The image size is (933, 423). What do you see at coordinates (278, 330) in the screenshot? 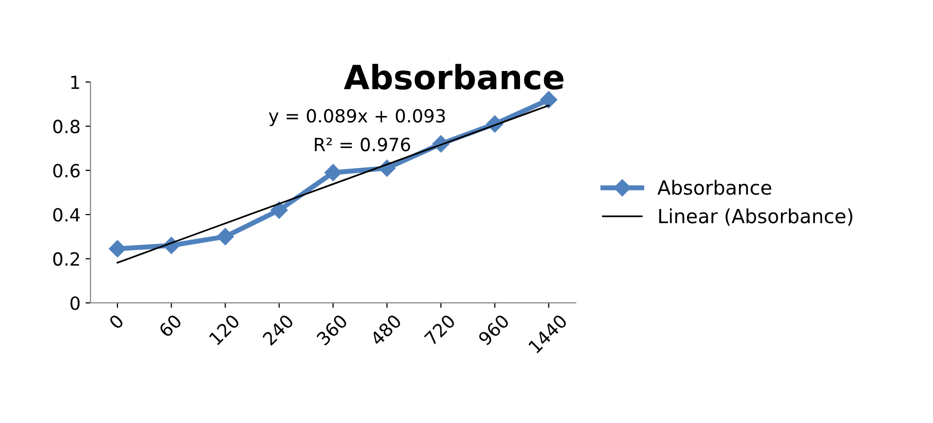
I see `x-tick-label: 240` at bounding box center [278, 330].